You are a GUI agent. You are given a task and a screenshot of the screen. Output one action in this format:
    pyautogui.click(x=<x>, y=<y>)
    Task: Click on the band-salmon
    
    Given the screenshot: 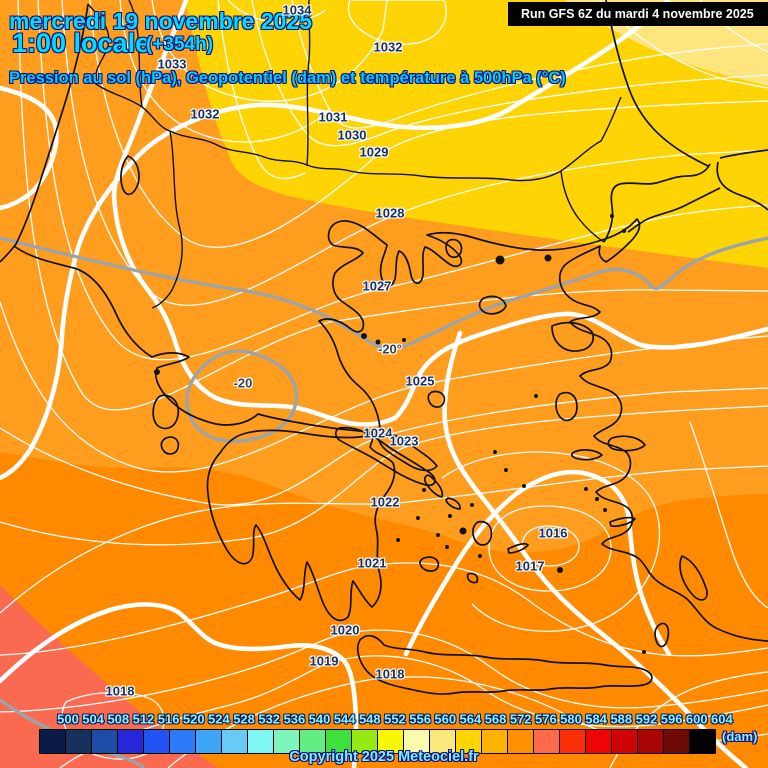 What is the action you would take?
    pyautogui.click(x=109, y=676)
    